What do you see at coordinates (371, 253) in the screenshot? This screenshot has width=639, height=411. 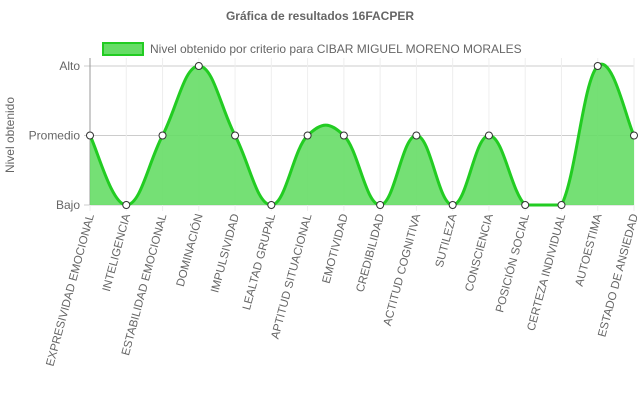 I see `x-tick-label: CREDIBILIDAD` at bounding box center [371, 253].